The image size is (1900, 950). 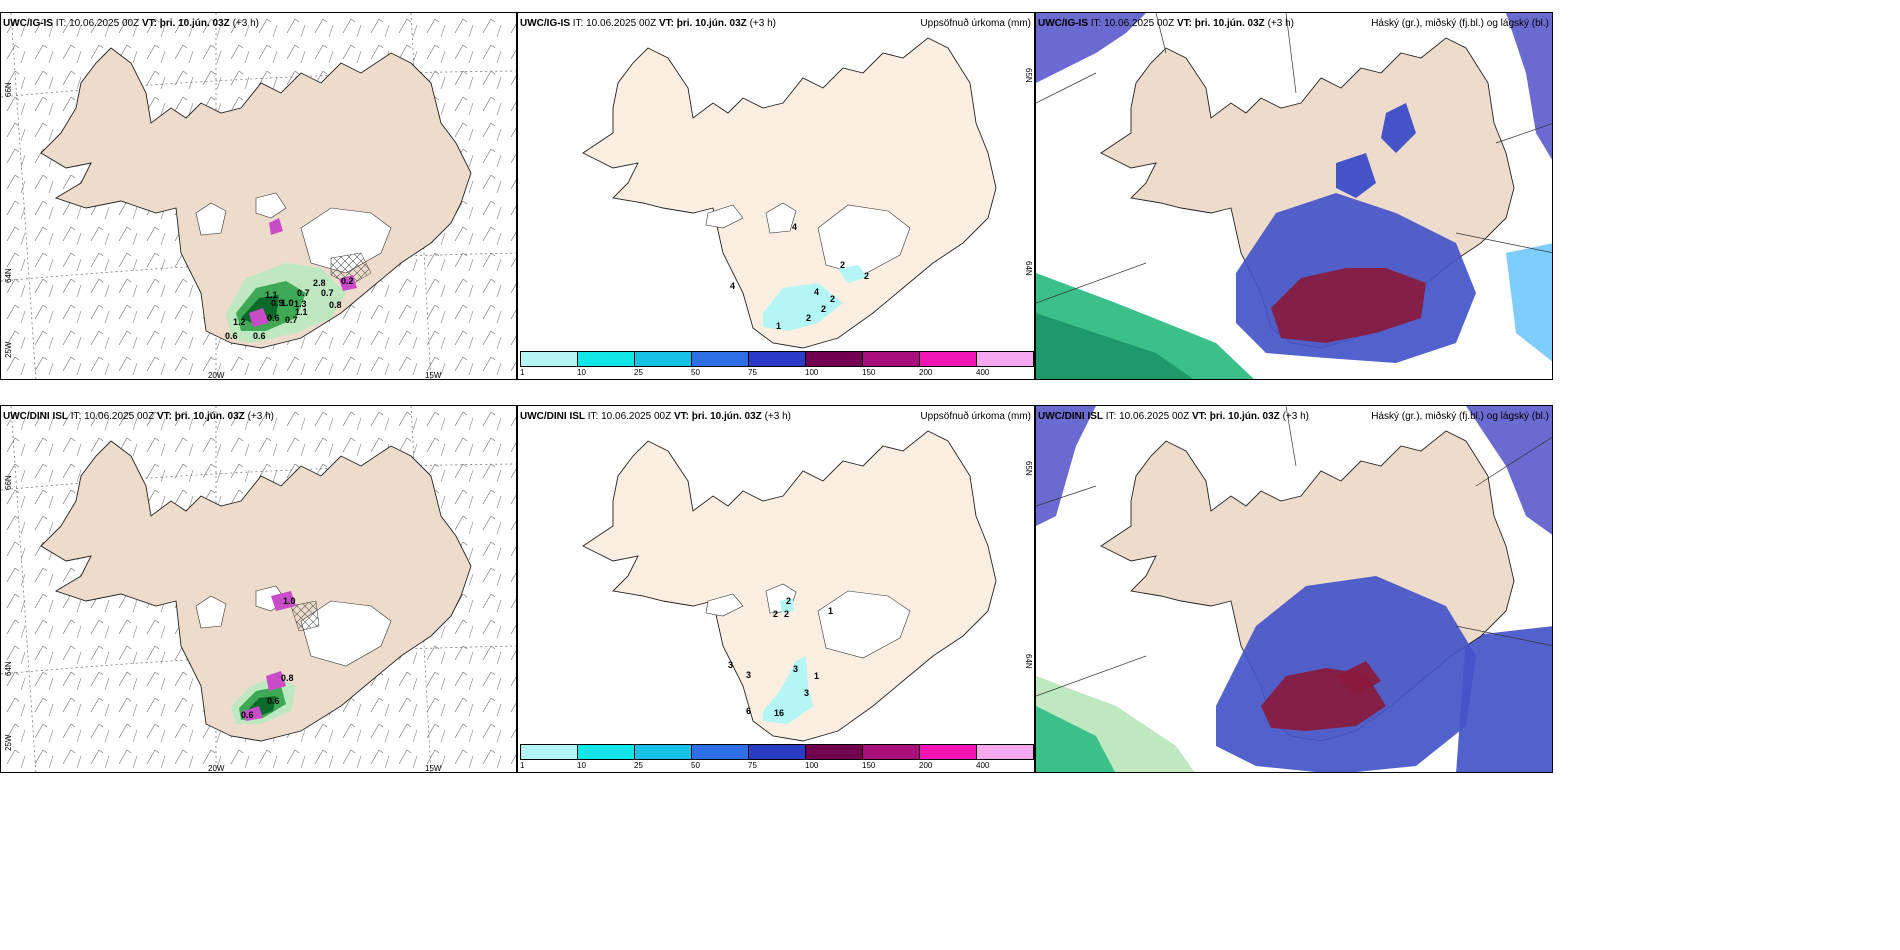 I want to click on precip-map-dini, so click(x=789, y=586).